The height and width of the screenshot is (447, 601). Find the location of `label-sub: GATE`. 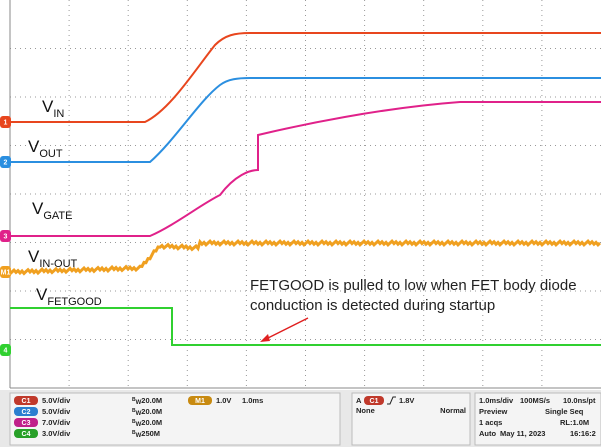

label-sub: GATE is located at coordinates (57, 216).